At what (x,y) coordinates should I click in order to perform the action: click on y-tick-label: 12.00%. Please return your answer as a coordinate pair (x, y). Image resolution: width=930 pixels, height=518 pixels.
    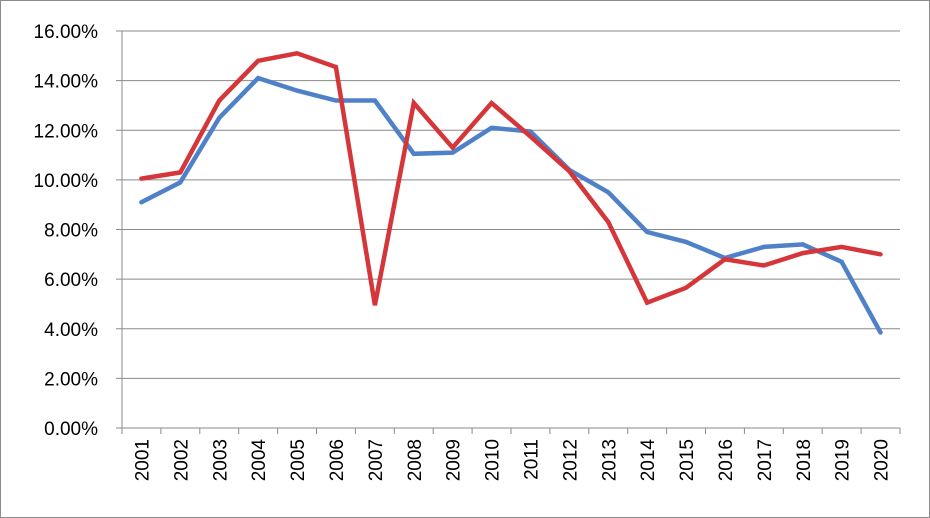
    Looking at the image, I should click on (66, 131).